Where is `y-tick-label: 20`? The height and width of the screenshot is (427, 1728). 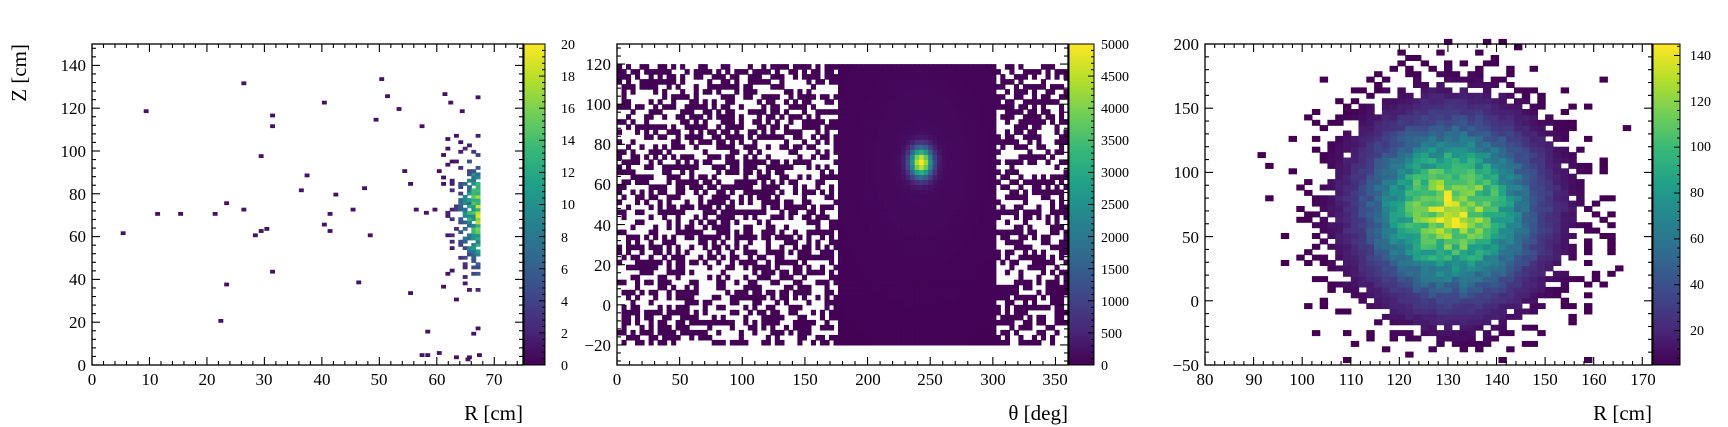 y-tick-label: 20 is located at coordinates (77, 322).